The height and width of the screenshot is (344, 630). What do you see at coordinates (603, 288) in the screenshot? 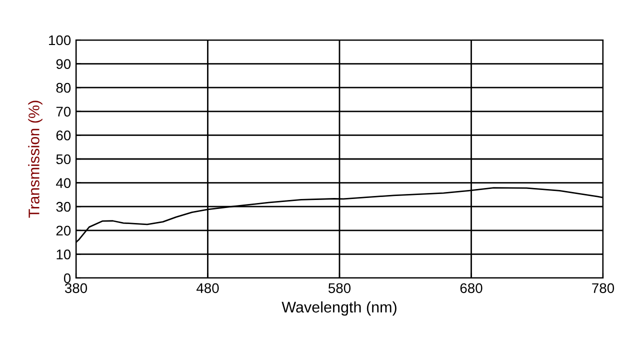
I see `x-tick-label: 780` at bounding box center [603, 288].